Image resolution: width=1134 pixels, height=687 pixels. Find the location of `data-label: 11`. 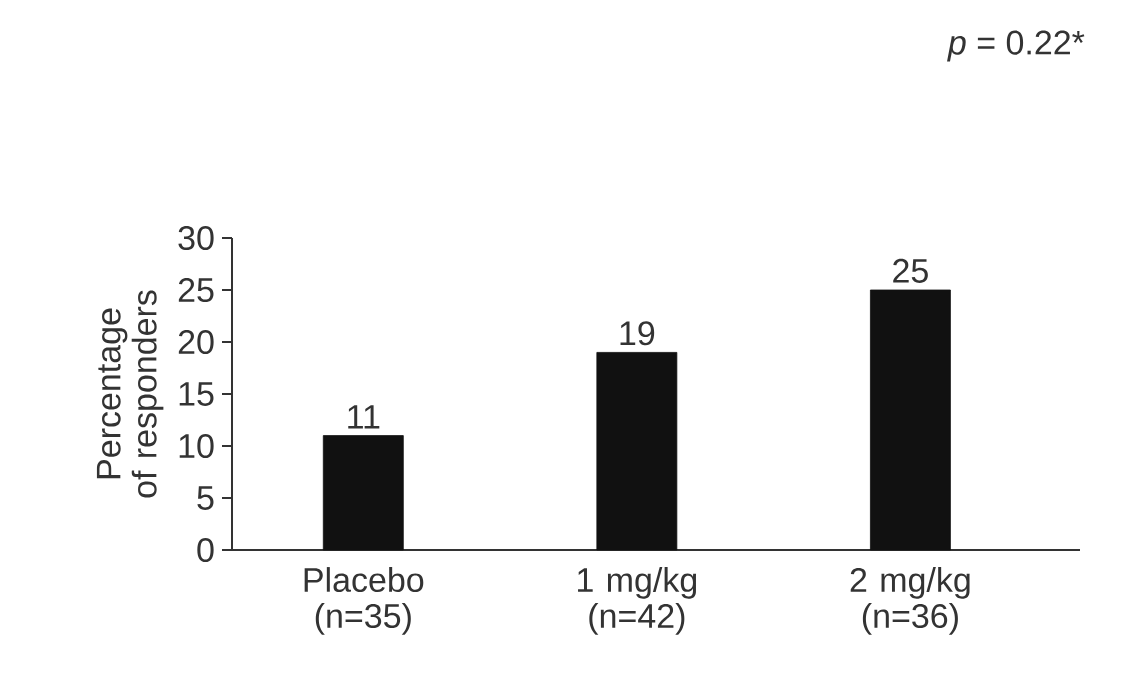

data-label: 11 is located at coordinates (364, 417).